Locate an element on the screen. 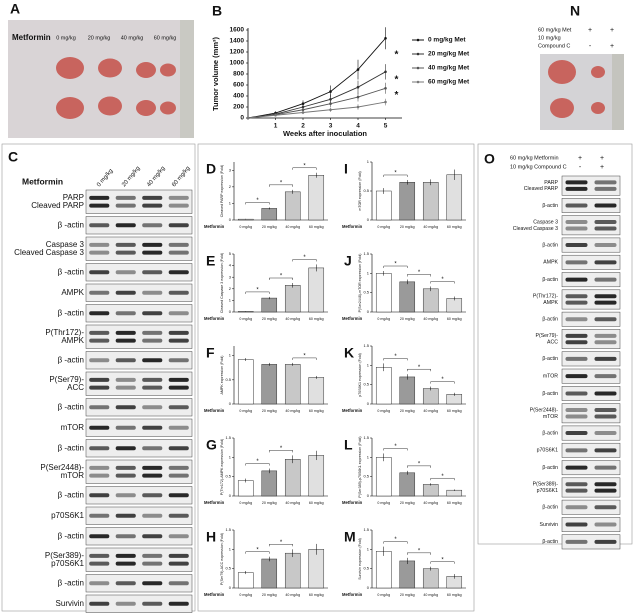 Image resolution: width=634 pixels, height=613 pixels. blot-label: AMPK is located at coordinates (550, 263).